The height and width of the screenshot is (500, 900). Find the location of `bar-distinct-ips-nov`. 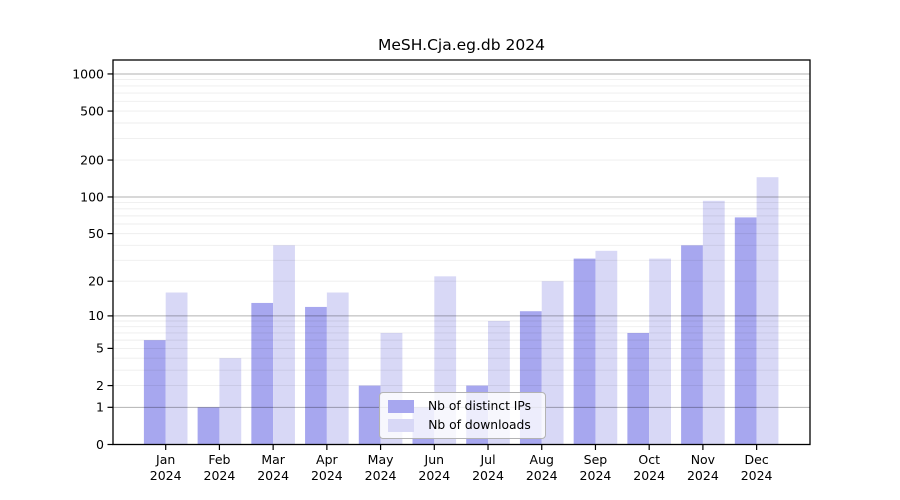

bar-distinct-ips-nov is located at coordinates (692, 345).